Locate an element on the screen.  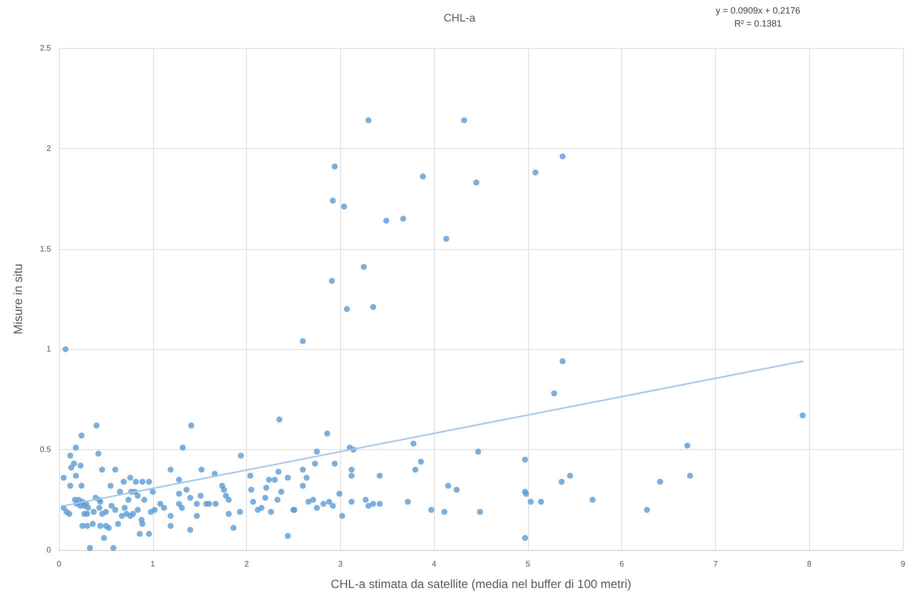
y-tick-label: 1.5 is located at coordinates (46, 249).